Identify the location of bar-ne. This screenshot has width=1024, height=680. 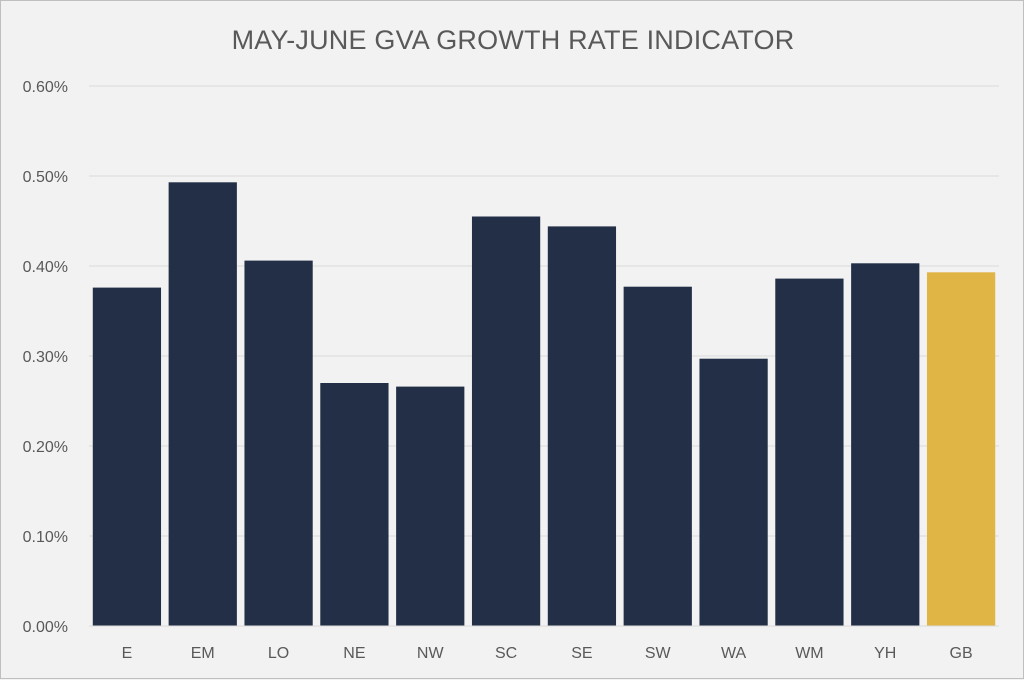
(354, 504).